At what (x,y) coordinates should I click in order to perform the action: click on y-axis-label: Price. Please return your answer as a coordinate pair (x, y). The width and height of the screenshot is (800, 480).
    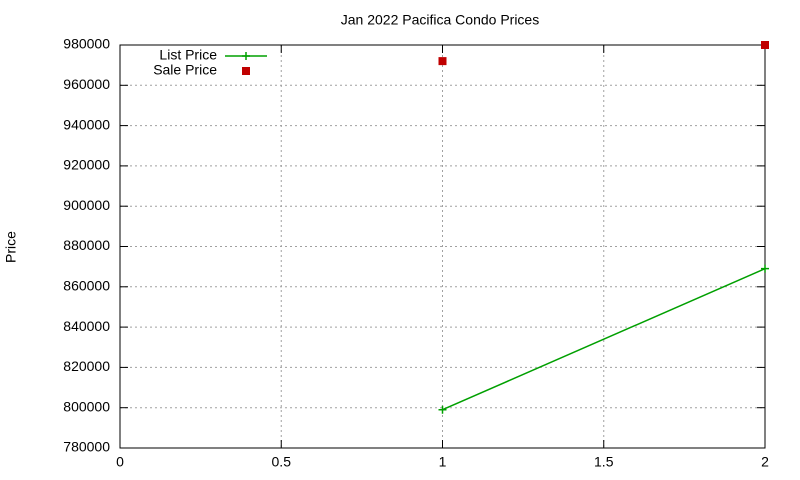
    Looking at the image, I should click on (11, 247).